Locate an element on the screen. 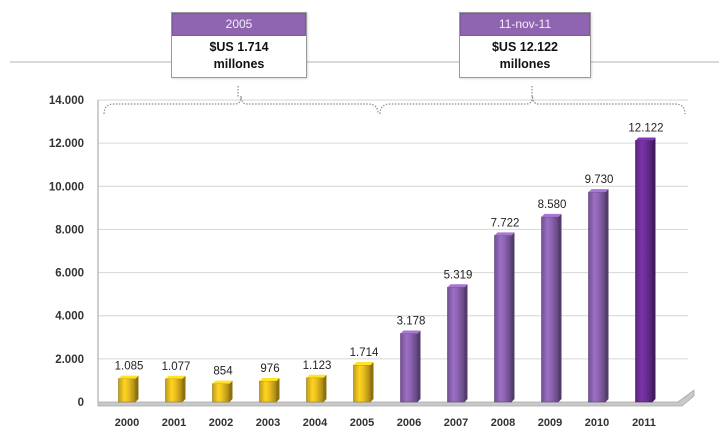  y-tick-label: 2.000 is located at coordinates (69, 360).